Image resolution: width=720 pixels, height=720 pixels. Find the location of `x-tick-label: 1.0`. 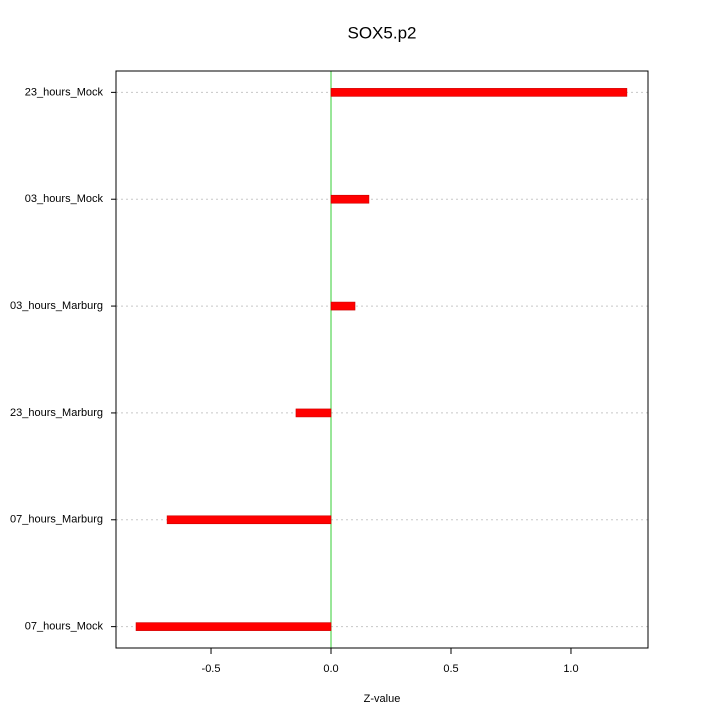

x-tick-label: 1.0 is located at coordinates (570, 669).